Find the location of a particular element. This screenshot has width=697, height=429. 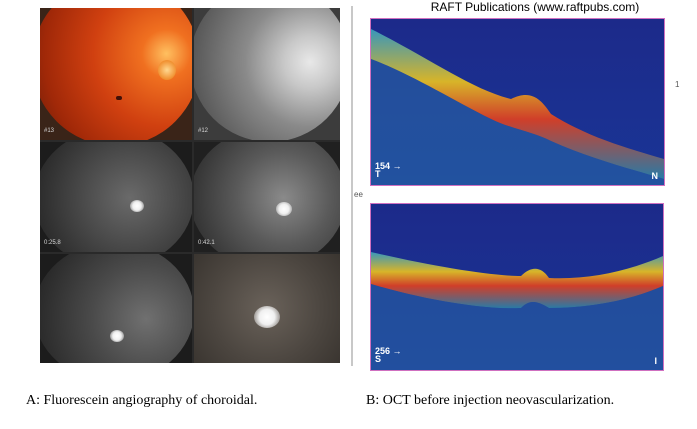

tile-label: #13 is located at coordinates (49, 131).